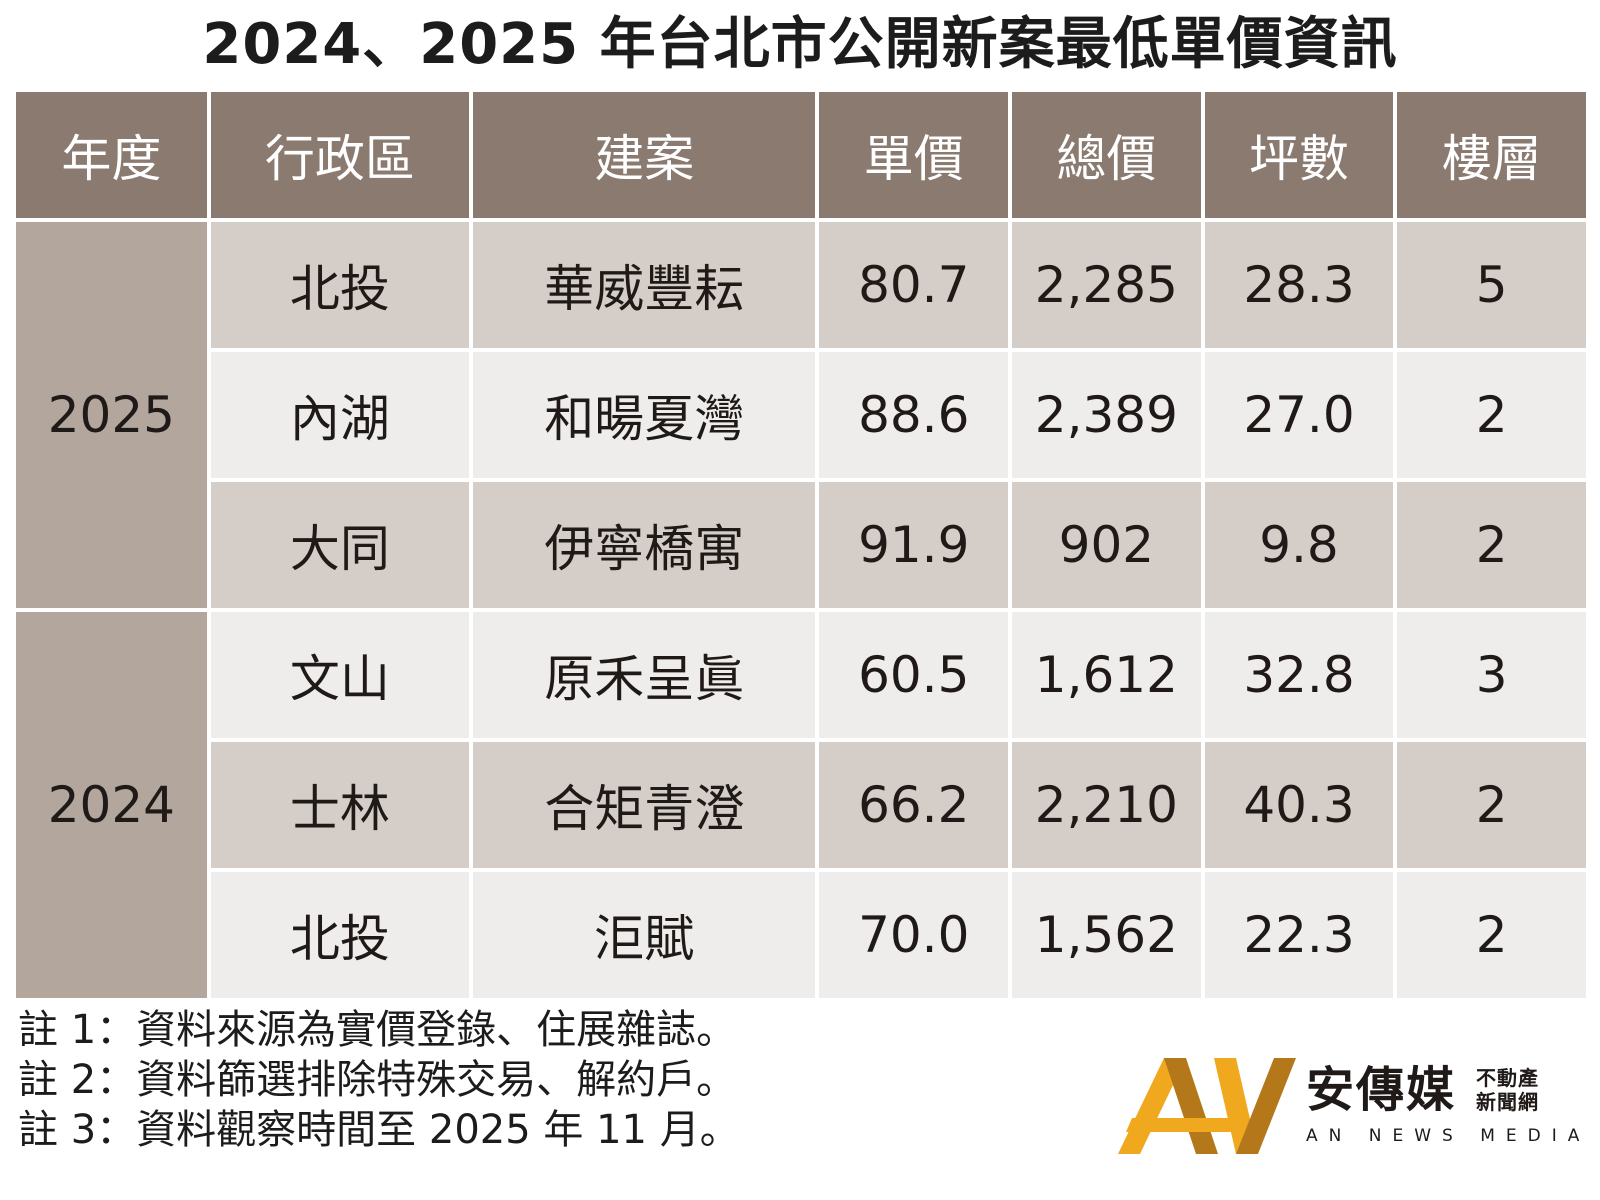  Describe the element at coordinates (1491, 675) in the screenshot. I see `floor-cell: 3` at that location.